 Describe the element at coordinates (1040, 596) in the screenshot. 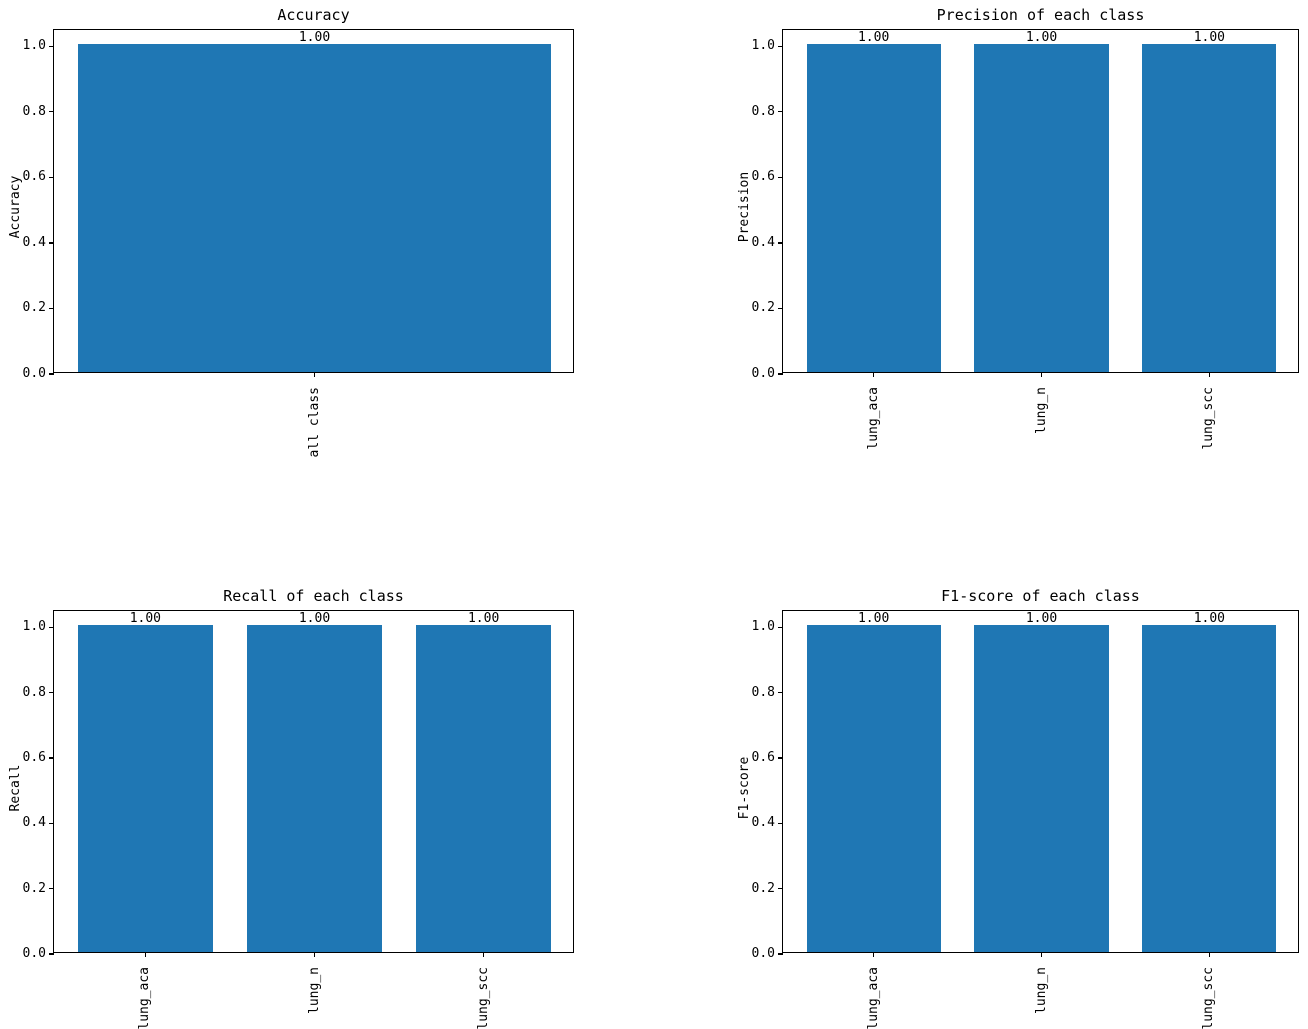

I see `chart-title: F1-score of each class` at that location.